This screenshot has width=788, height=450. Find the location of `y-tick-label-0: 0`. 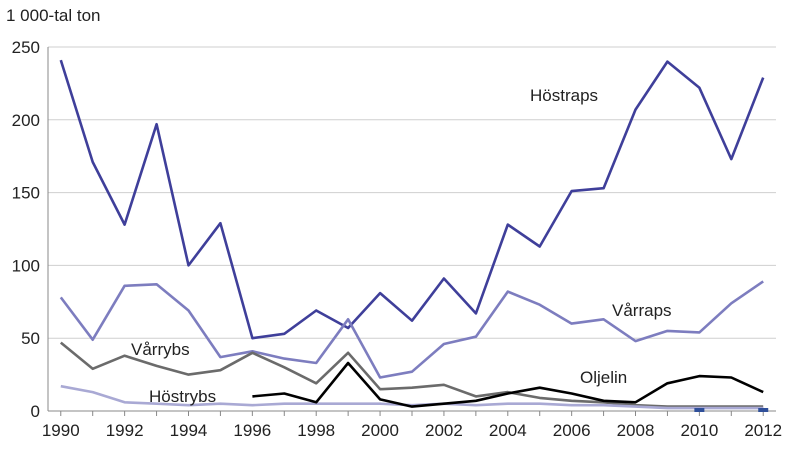

y-tick-label-0: 0 is located at coordinates (35, 411).